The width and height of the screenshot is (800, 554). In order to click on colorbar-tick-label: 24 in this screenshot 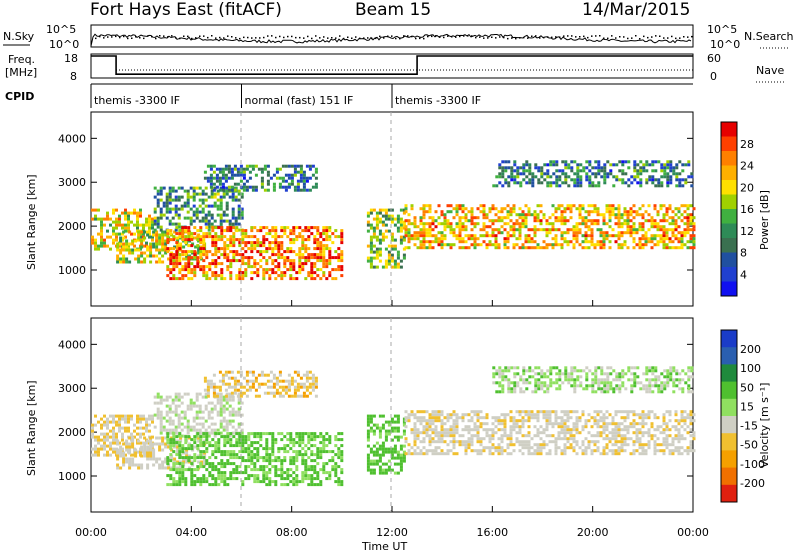, I will do `click(747, 166)`.